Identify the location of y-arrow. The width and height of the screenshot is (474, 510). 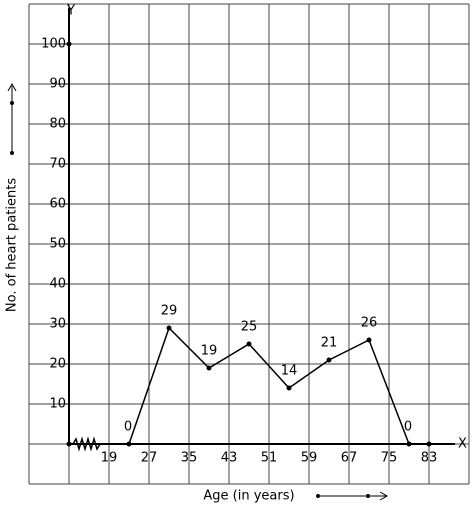
(12, 118).